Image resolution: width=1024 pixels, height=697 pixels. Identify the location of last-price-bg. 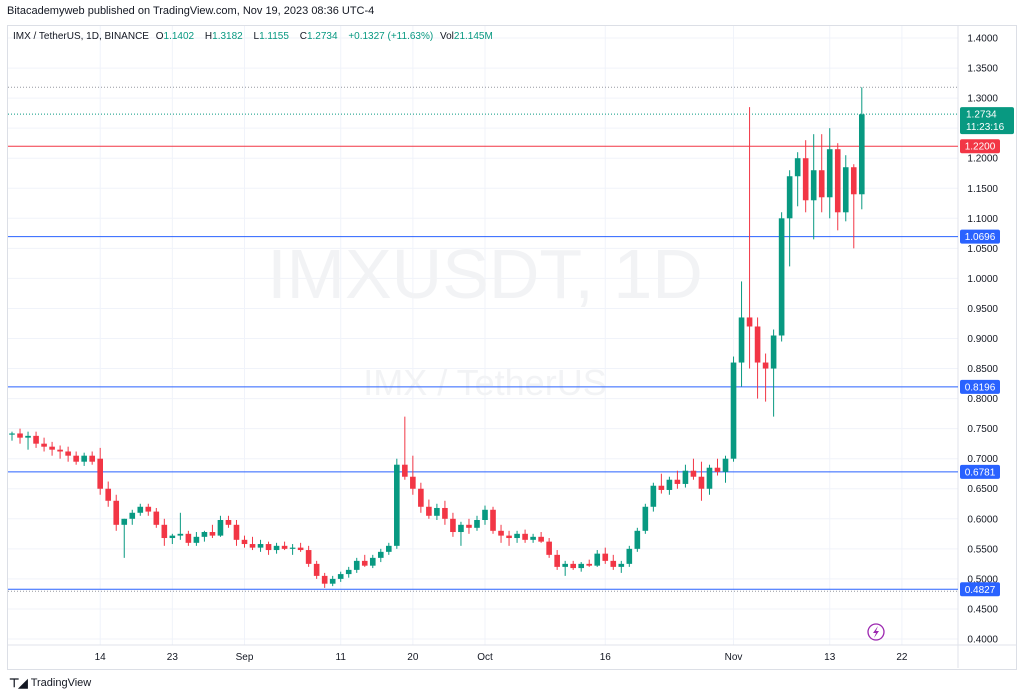
(987, 121).